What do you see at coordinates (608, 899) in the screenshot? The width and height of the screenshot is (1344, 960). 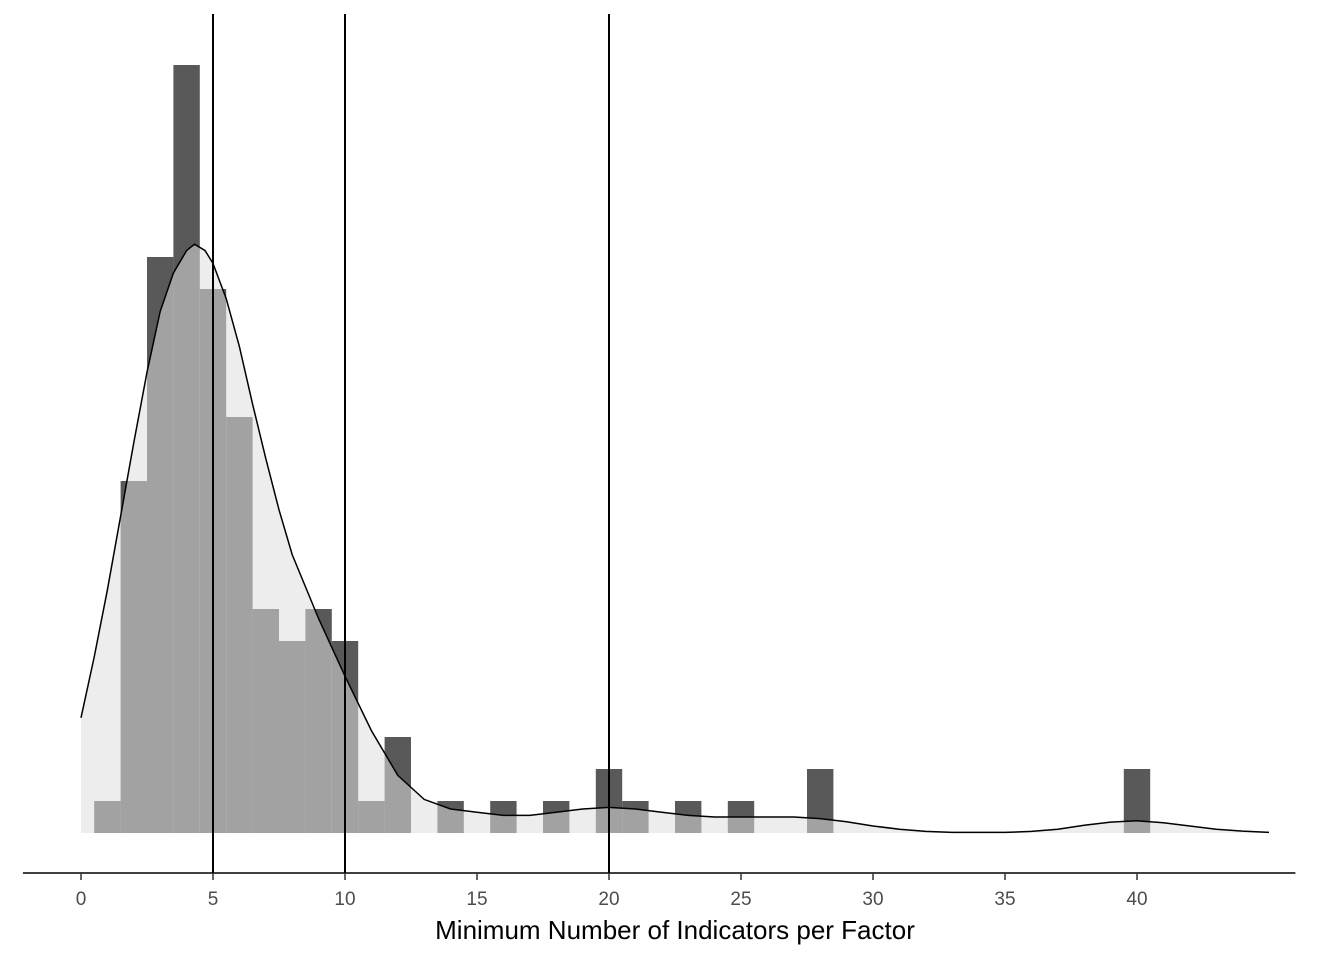 I see `x-tick-label-20: 20` at bounding box center [608, 899].